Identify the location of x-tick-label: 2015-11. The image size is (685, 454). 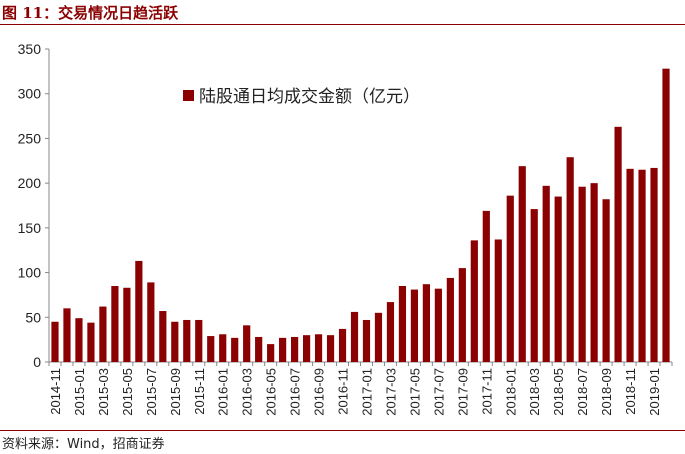
(199, 391).